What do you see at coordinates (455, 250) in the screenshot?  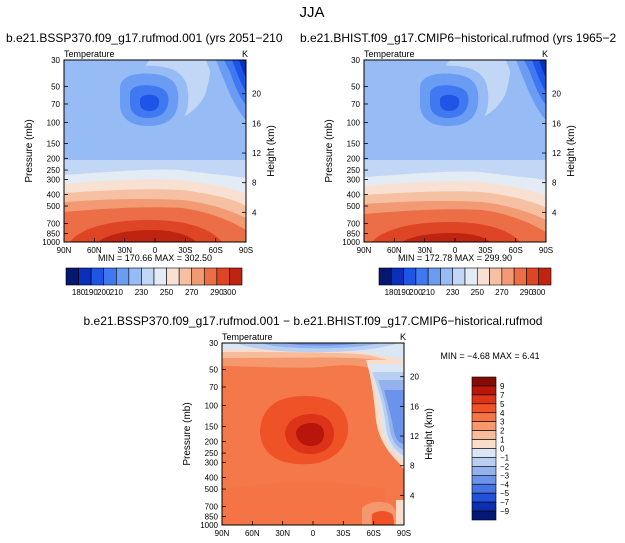 I see `x-tick-label: 0` at bounding box center [455, 250].